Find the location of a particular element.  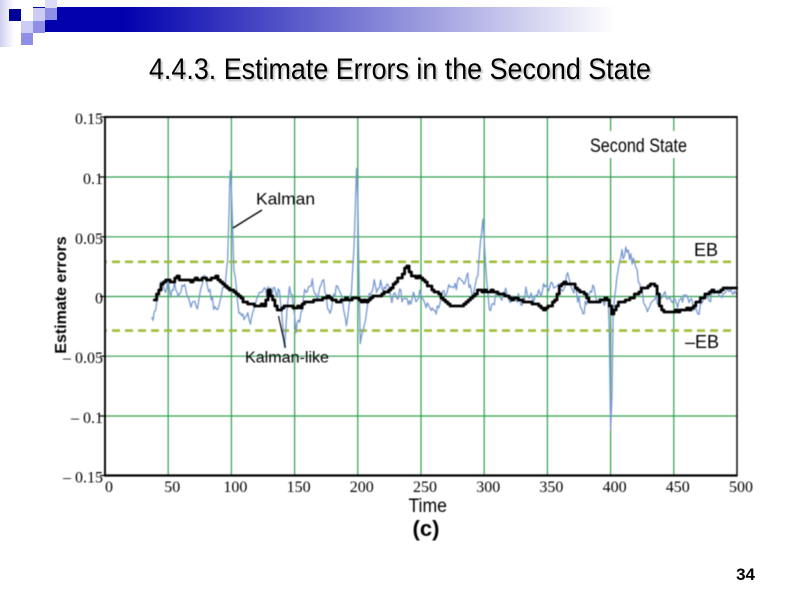

svg-text: 0.15 is located at coordinates (89, 119).